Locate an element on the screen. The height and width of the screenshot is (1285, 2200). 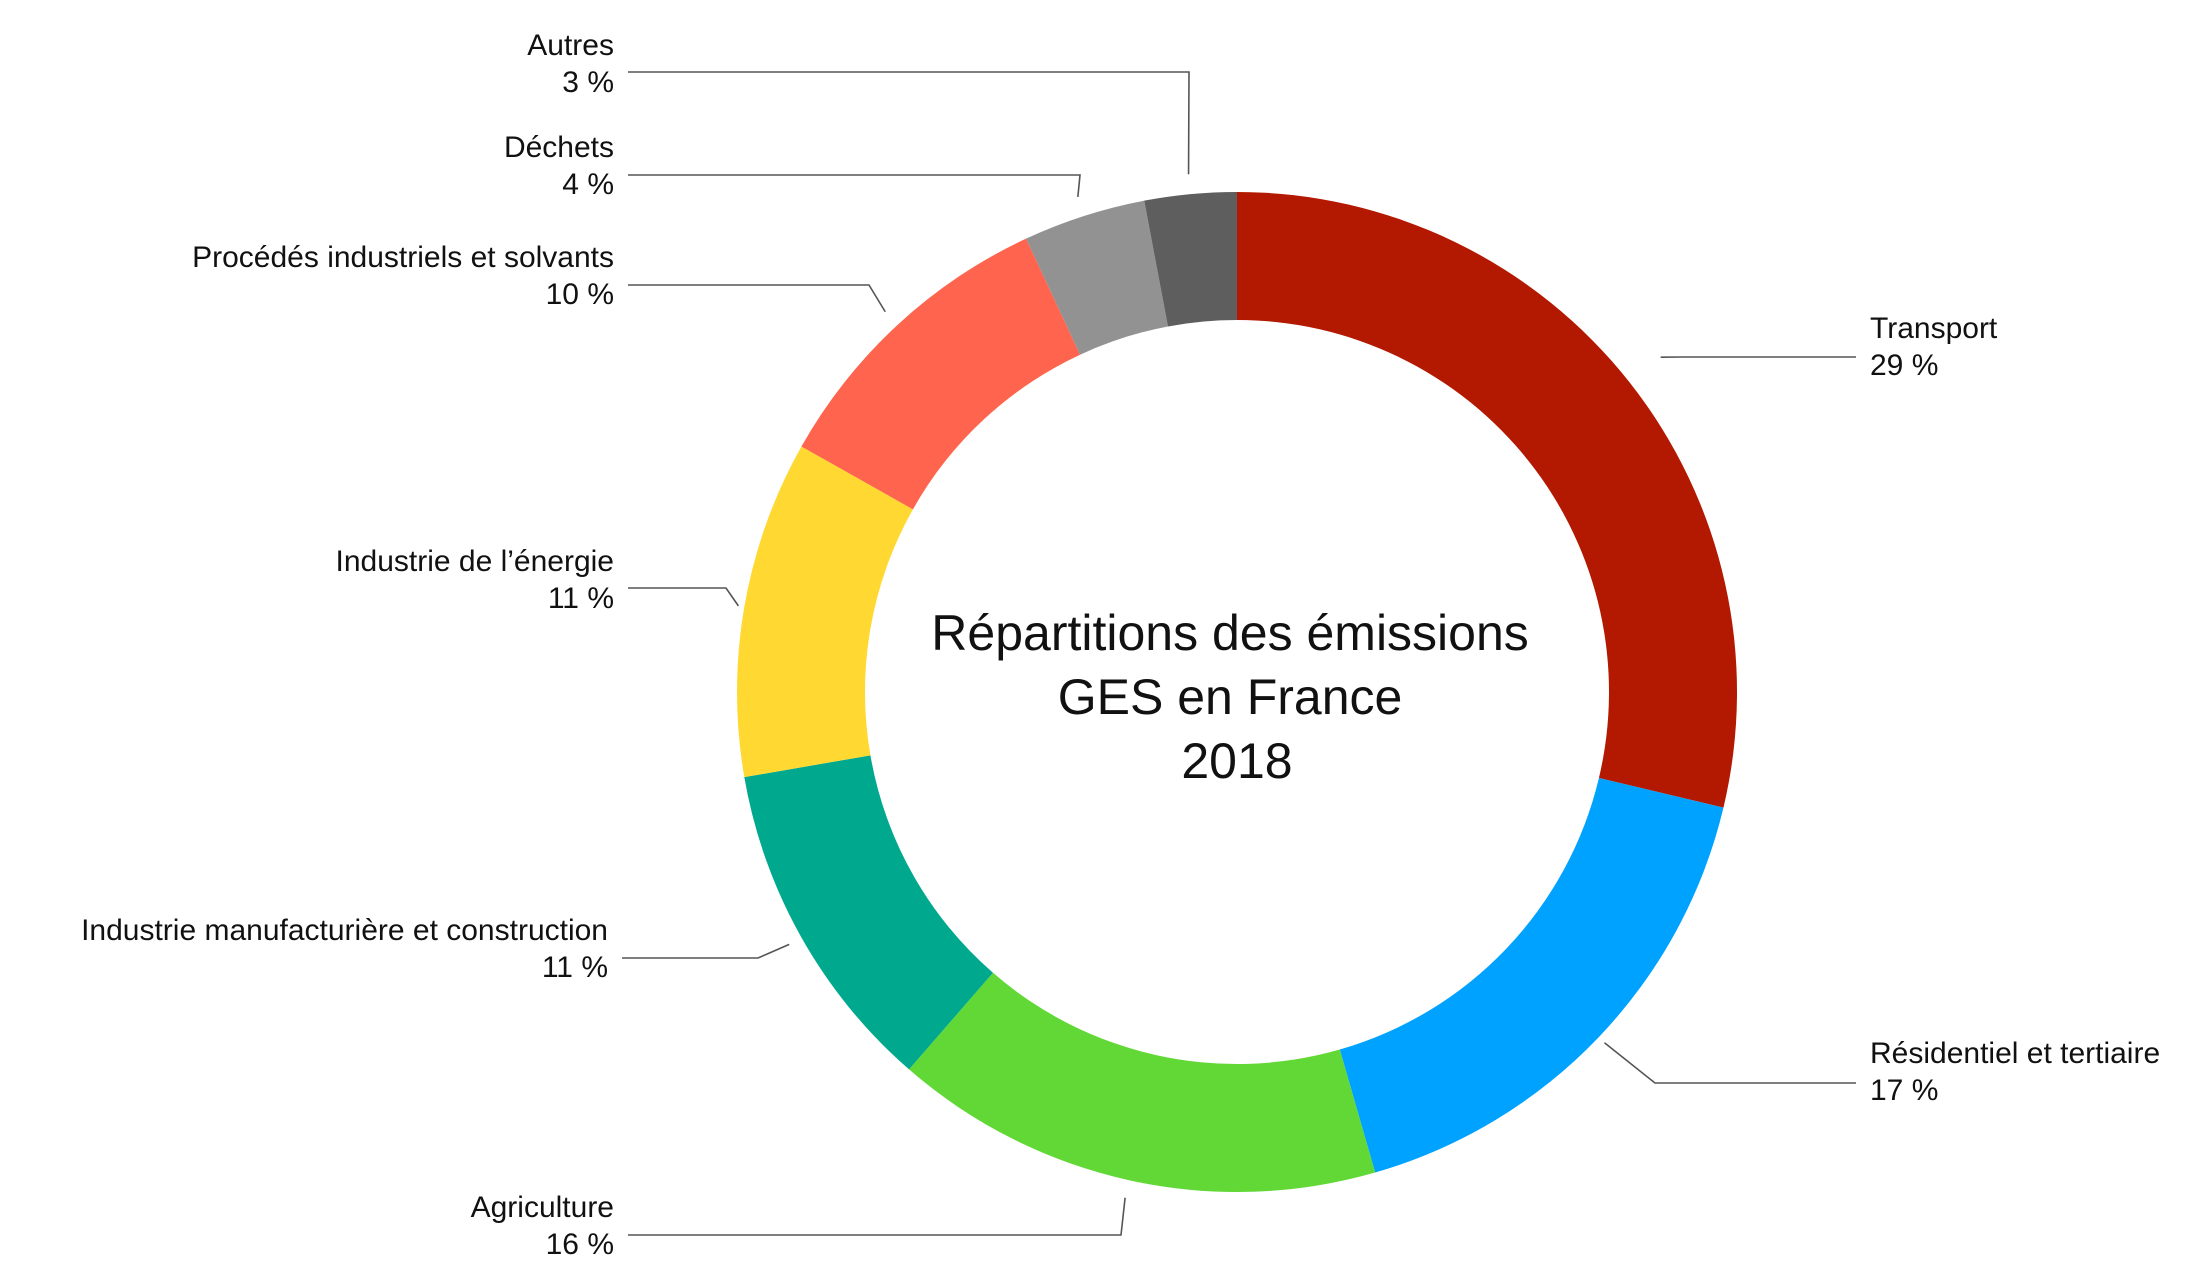
slice-value-residentiel-et-tertiaire: 17 % is located at coordinates (1904, 1090).